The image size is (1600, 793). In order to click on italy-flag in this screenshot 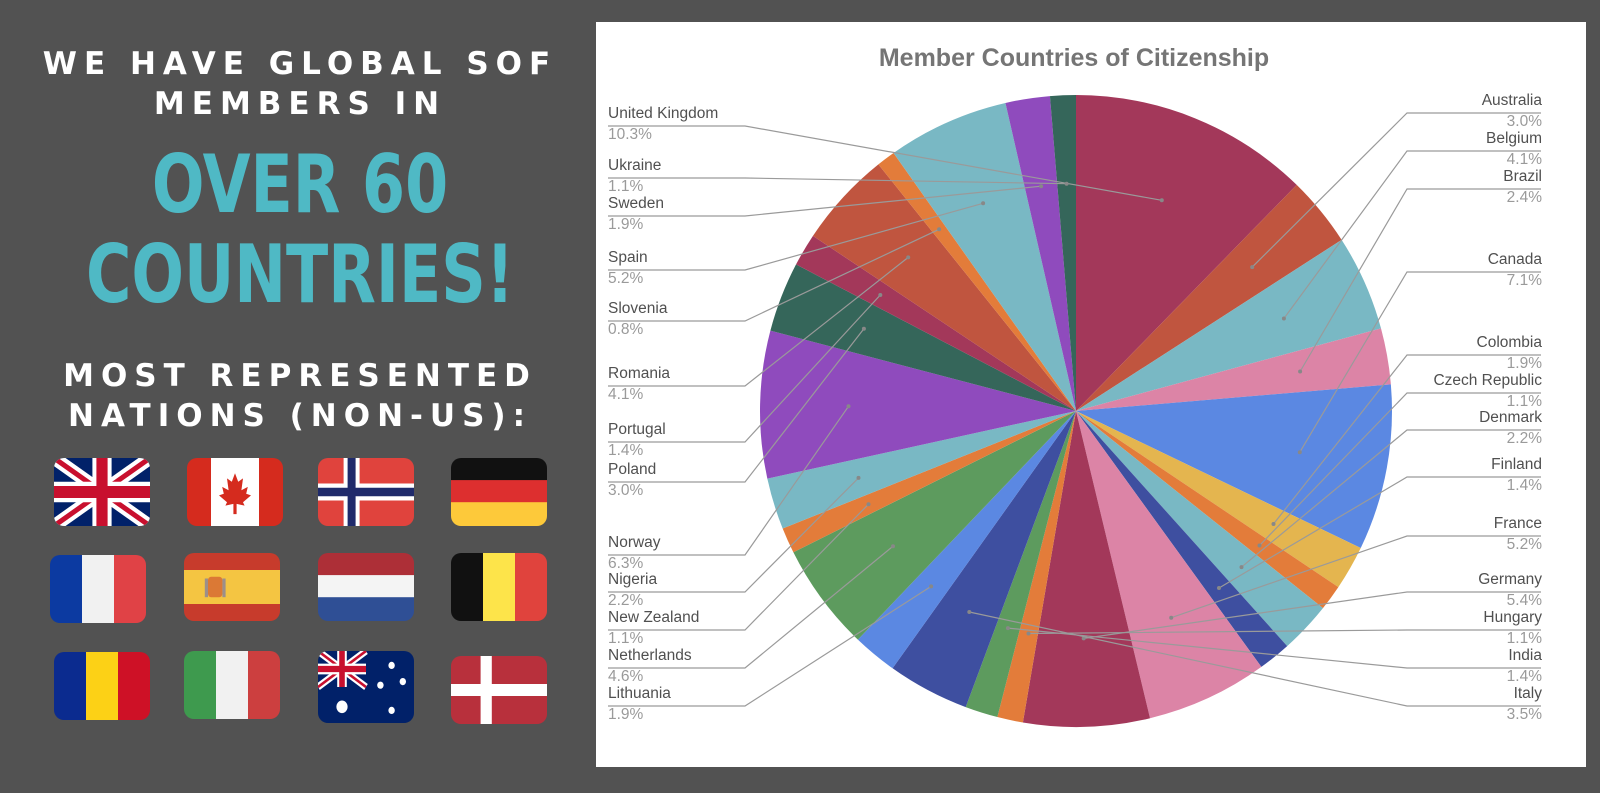, I will do `click(232, 685)`.